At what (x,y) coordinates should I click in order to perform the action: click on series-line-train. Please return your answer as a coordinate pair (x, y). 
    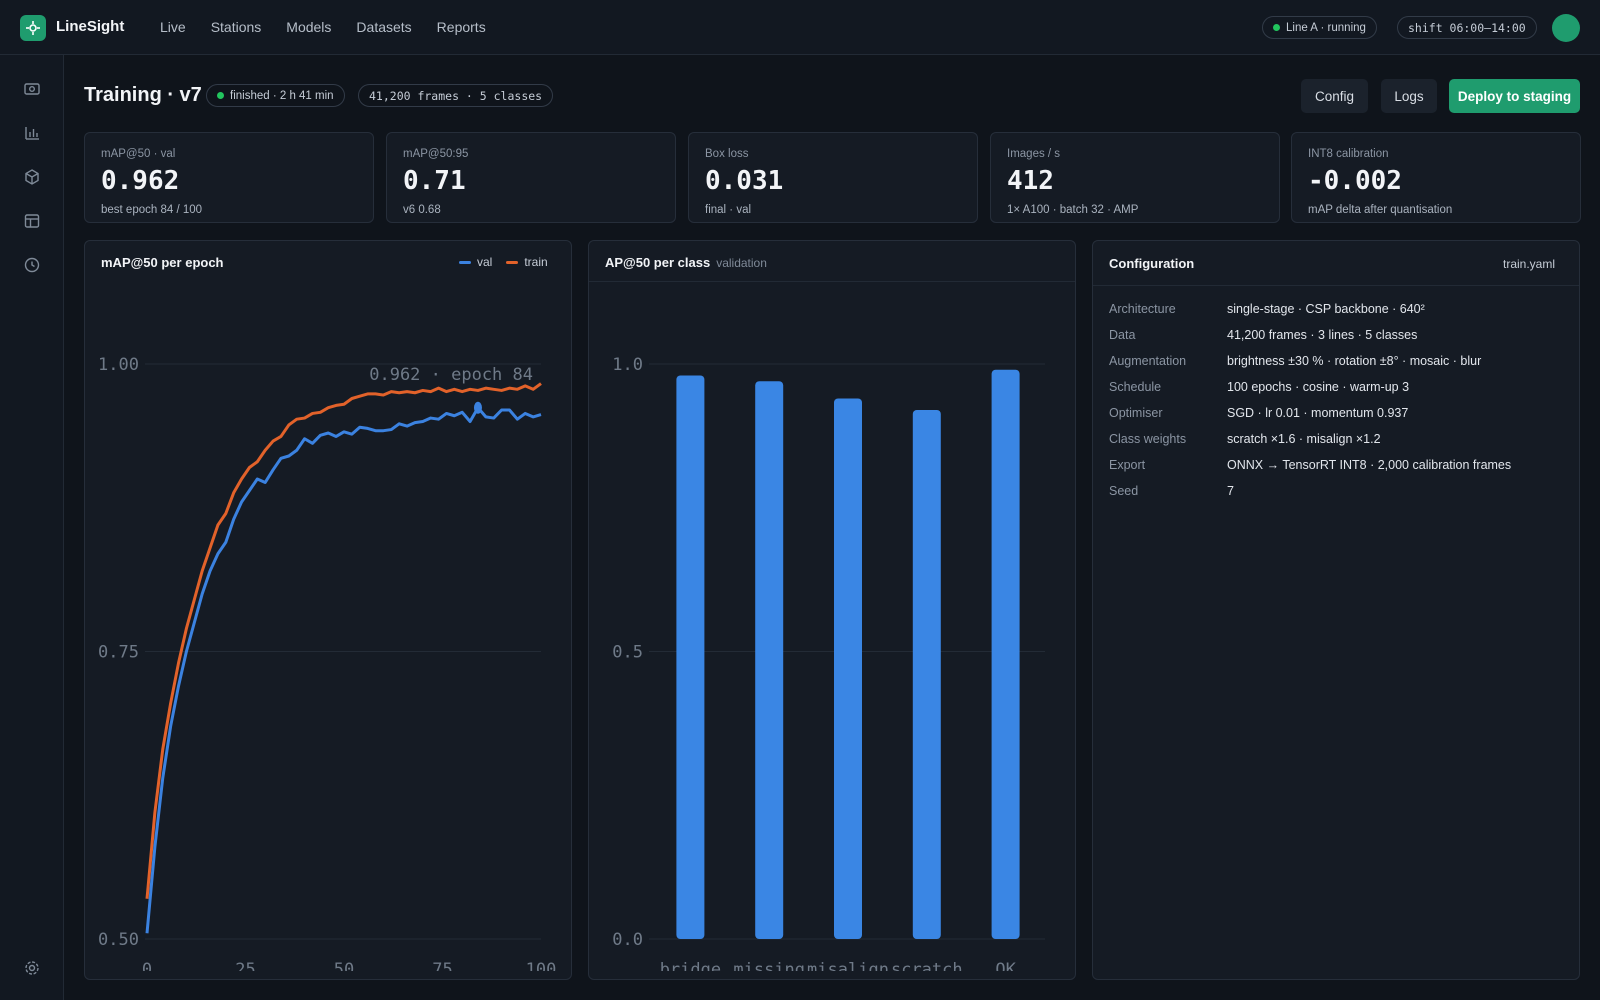
    Looking at the image, I should click on (343, 640).